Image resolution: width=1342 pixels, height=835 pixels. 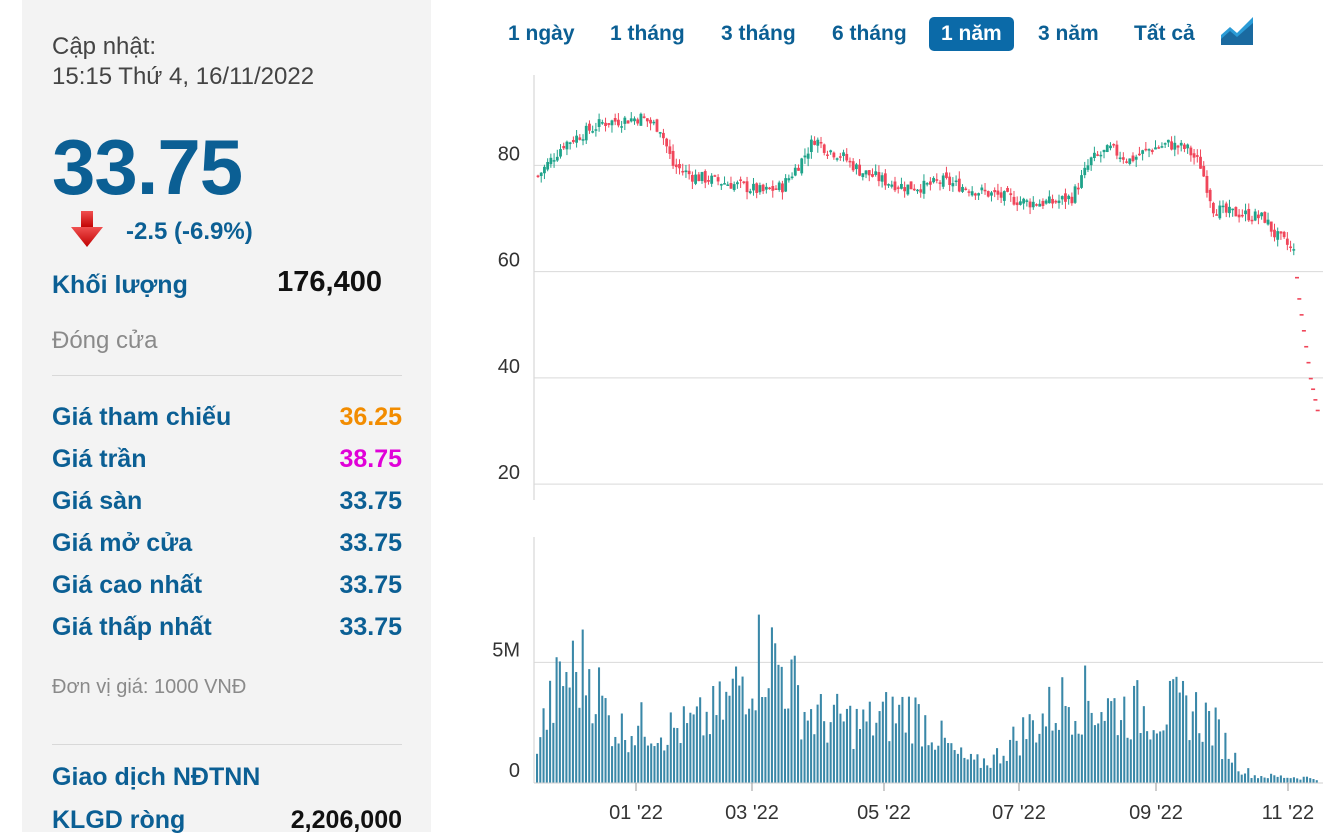 What do you see at coordinates (971, 34) in the screenshot?
I see `tab-1-year: 1 năm` at bounding box center [971, 34].